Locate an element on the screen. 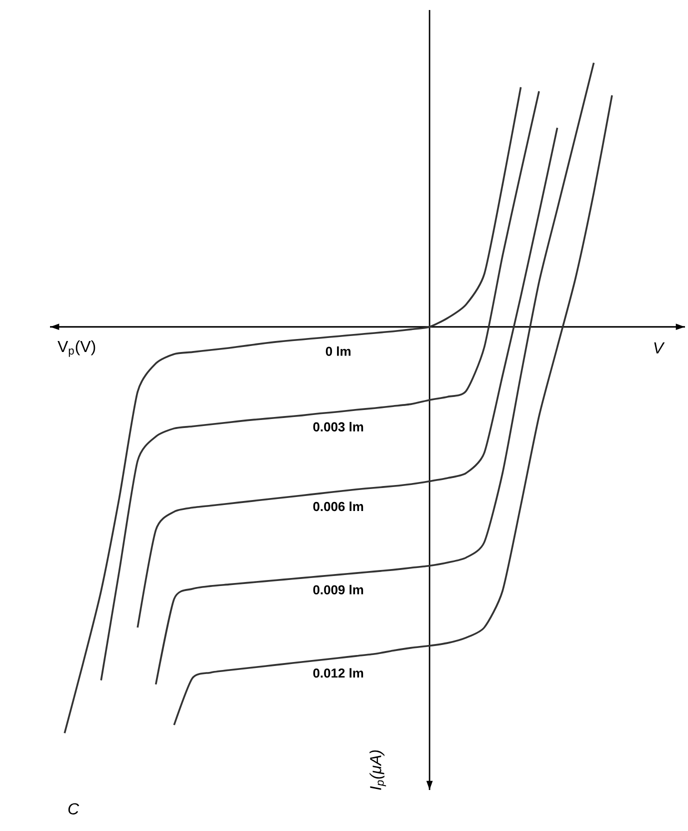 This screenshot has height=831, width=688. series-label: 0.006 lm is located at coordinates (338, 507).